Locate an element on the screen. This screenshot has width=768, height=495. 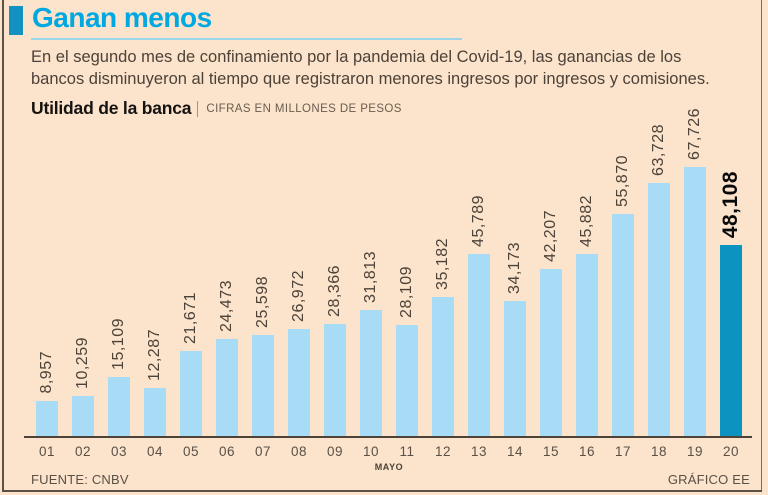
x-tick-label: 09 is located at coordinates (335, 451).